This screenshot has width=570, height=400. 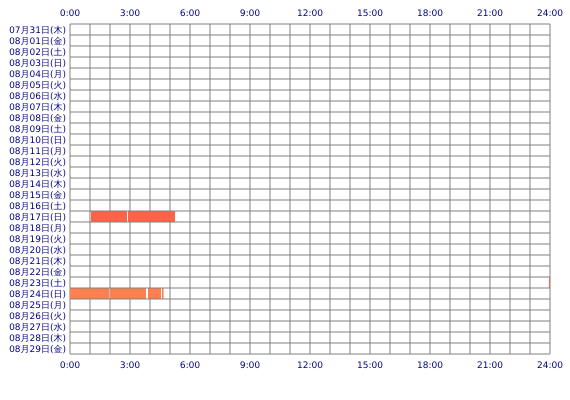 What do you see at coordinates (154, 293) in the screenshot?
I see `bar` at bounding box center [154, 293].